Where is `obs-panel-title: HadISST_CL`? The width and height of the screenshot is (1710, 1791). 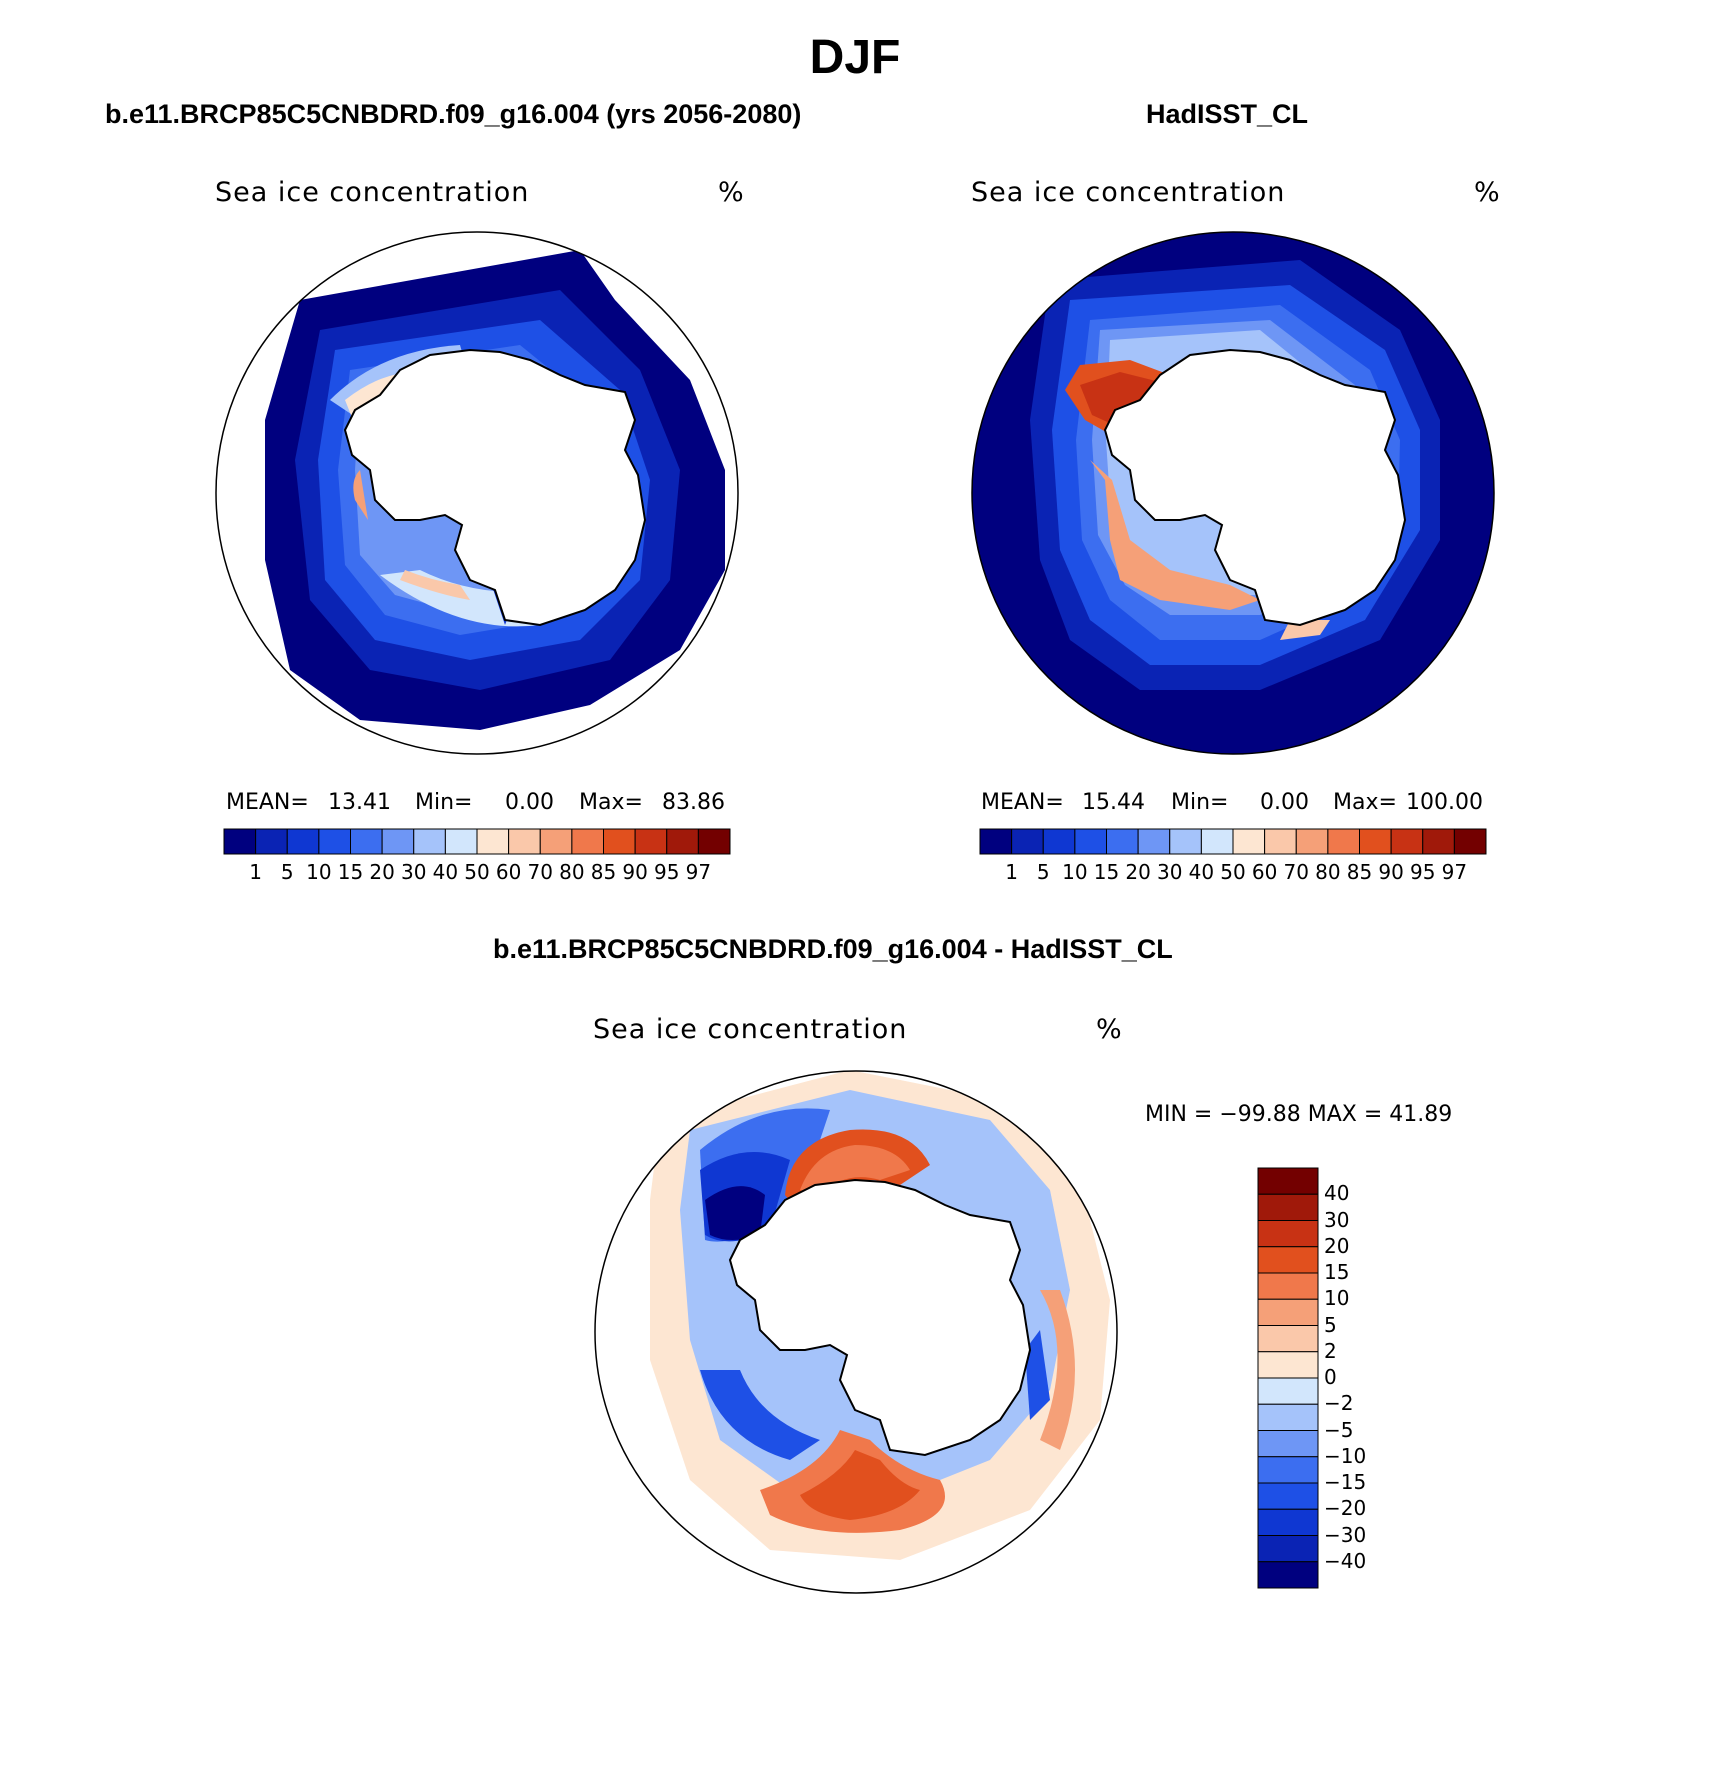
obs-panel-title: HadISST_CL is located at coordinates (1227, 114).